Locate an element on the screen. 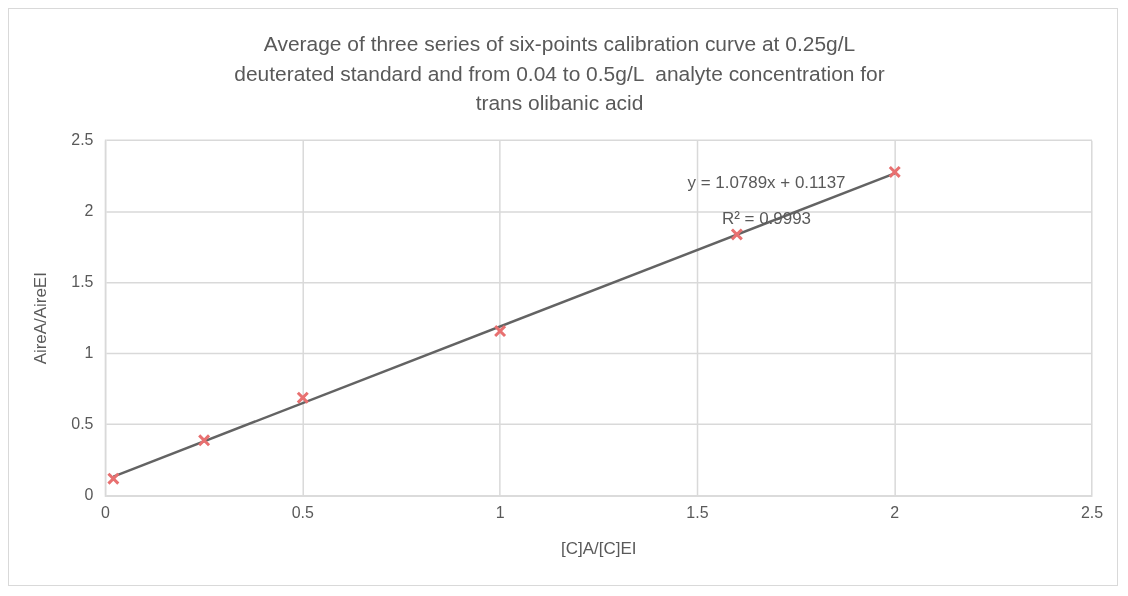 This screenshot has width=1128, height=596. annotation: y = 1.0789x + 0.1137 is located at coordinates (766, 183).